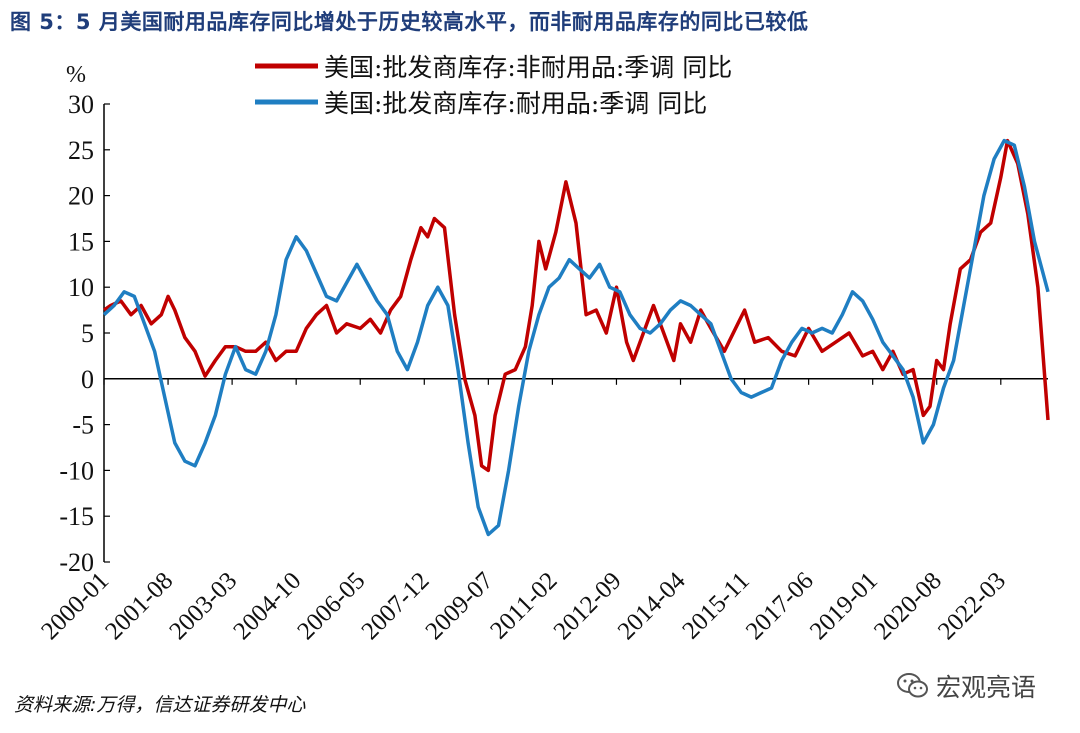  Describe the element at coordinates (83, 425) in the screenshot. I see `y-tick-label: -5` at that location.